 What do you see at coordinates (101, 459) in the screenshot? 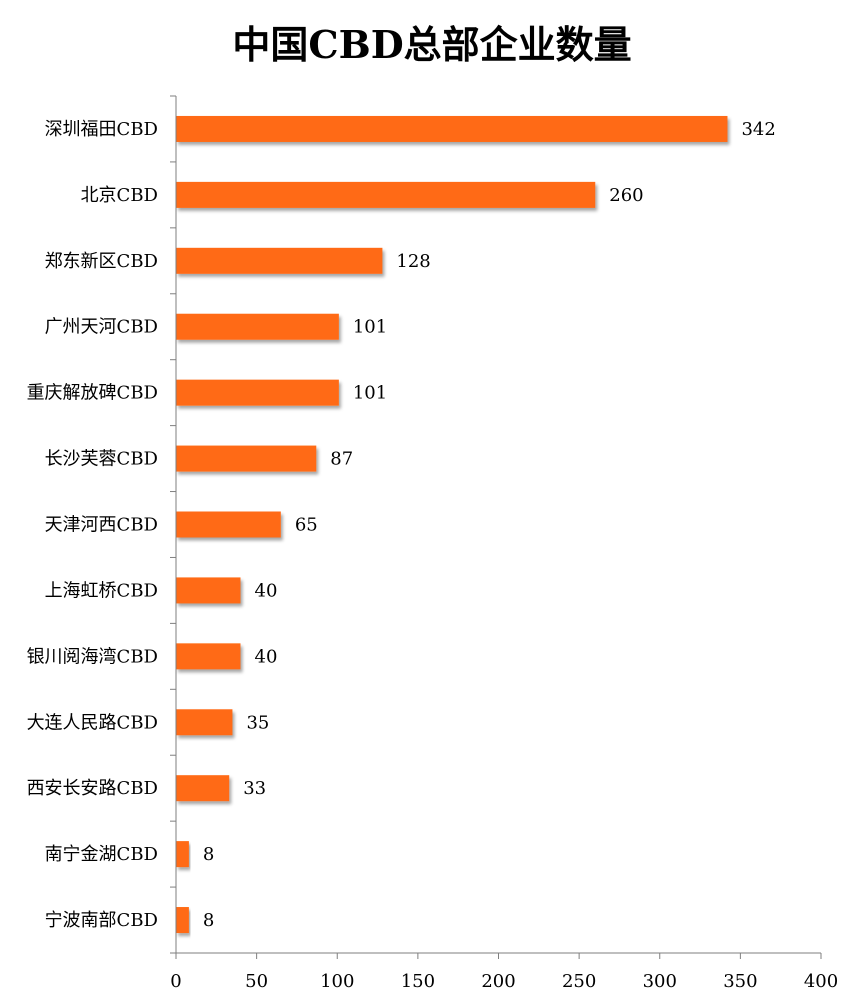
I see `category-label-5: 长沙芙蓉CBD` at bounding box center [101, 459].